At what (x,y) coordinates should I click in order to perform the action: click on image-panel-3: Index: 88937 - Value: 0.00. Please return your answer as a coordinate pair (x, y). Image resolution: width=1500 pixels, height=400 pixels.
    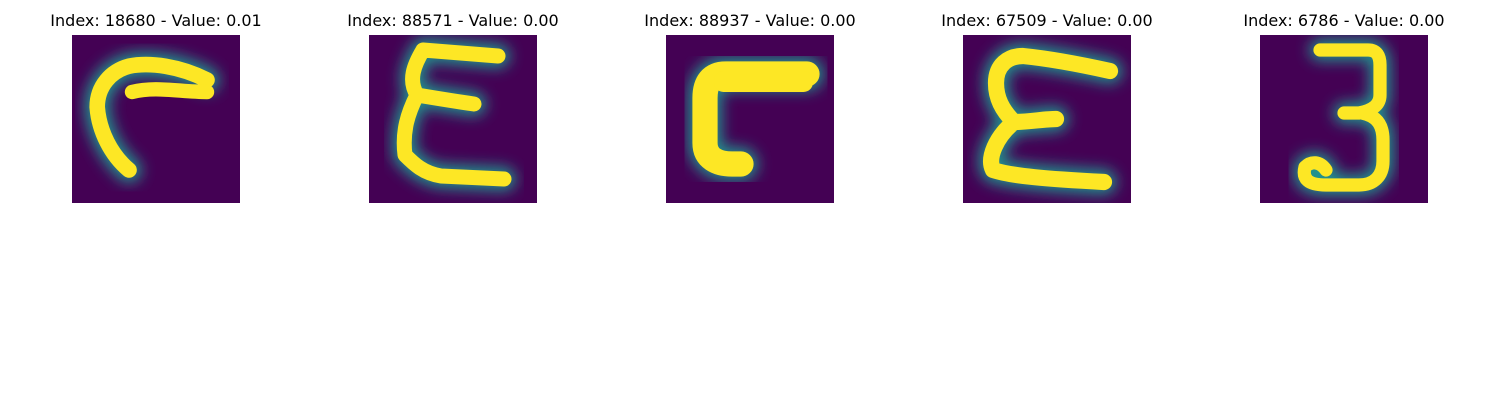
    Looking at the image, I should click on (750, 105).